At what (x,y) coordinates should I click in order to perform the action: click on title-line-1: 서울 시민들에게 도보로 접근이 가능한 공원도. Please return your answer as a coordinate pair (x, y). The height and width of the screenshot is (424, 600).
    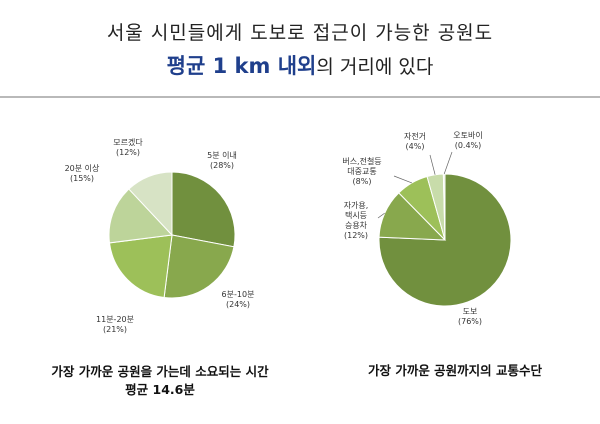
    Looking at the image, I should click on (300, 33).